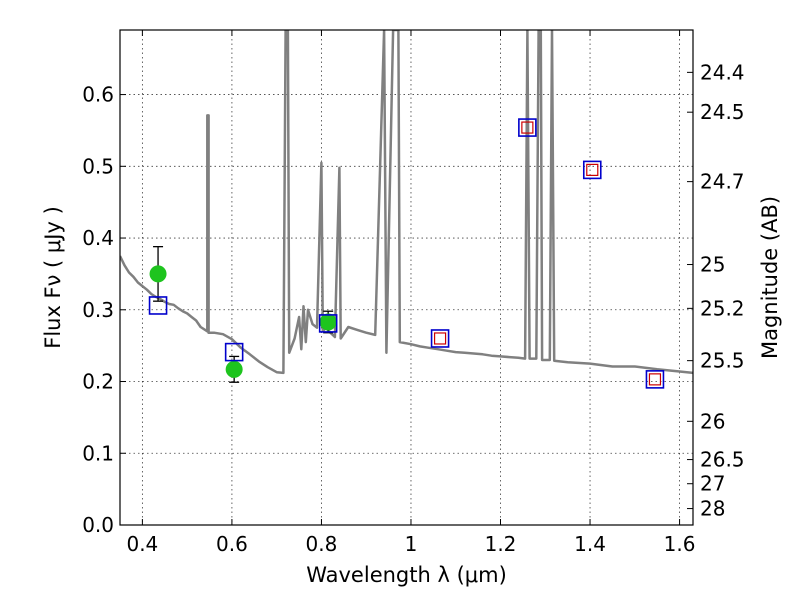 This screenshot has width=800, height=600. I want to click on x-tick-label: 1, so click(411, 544).